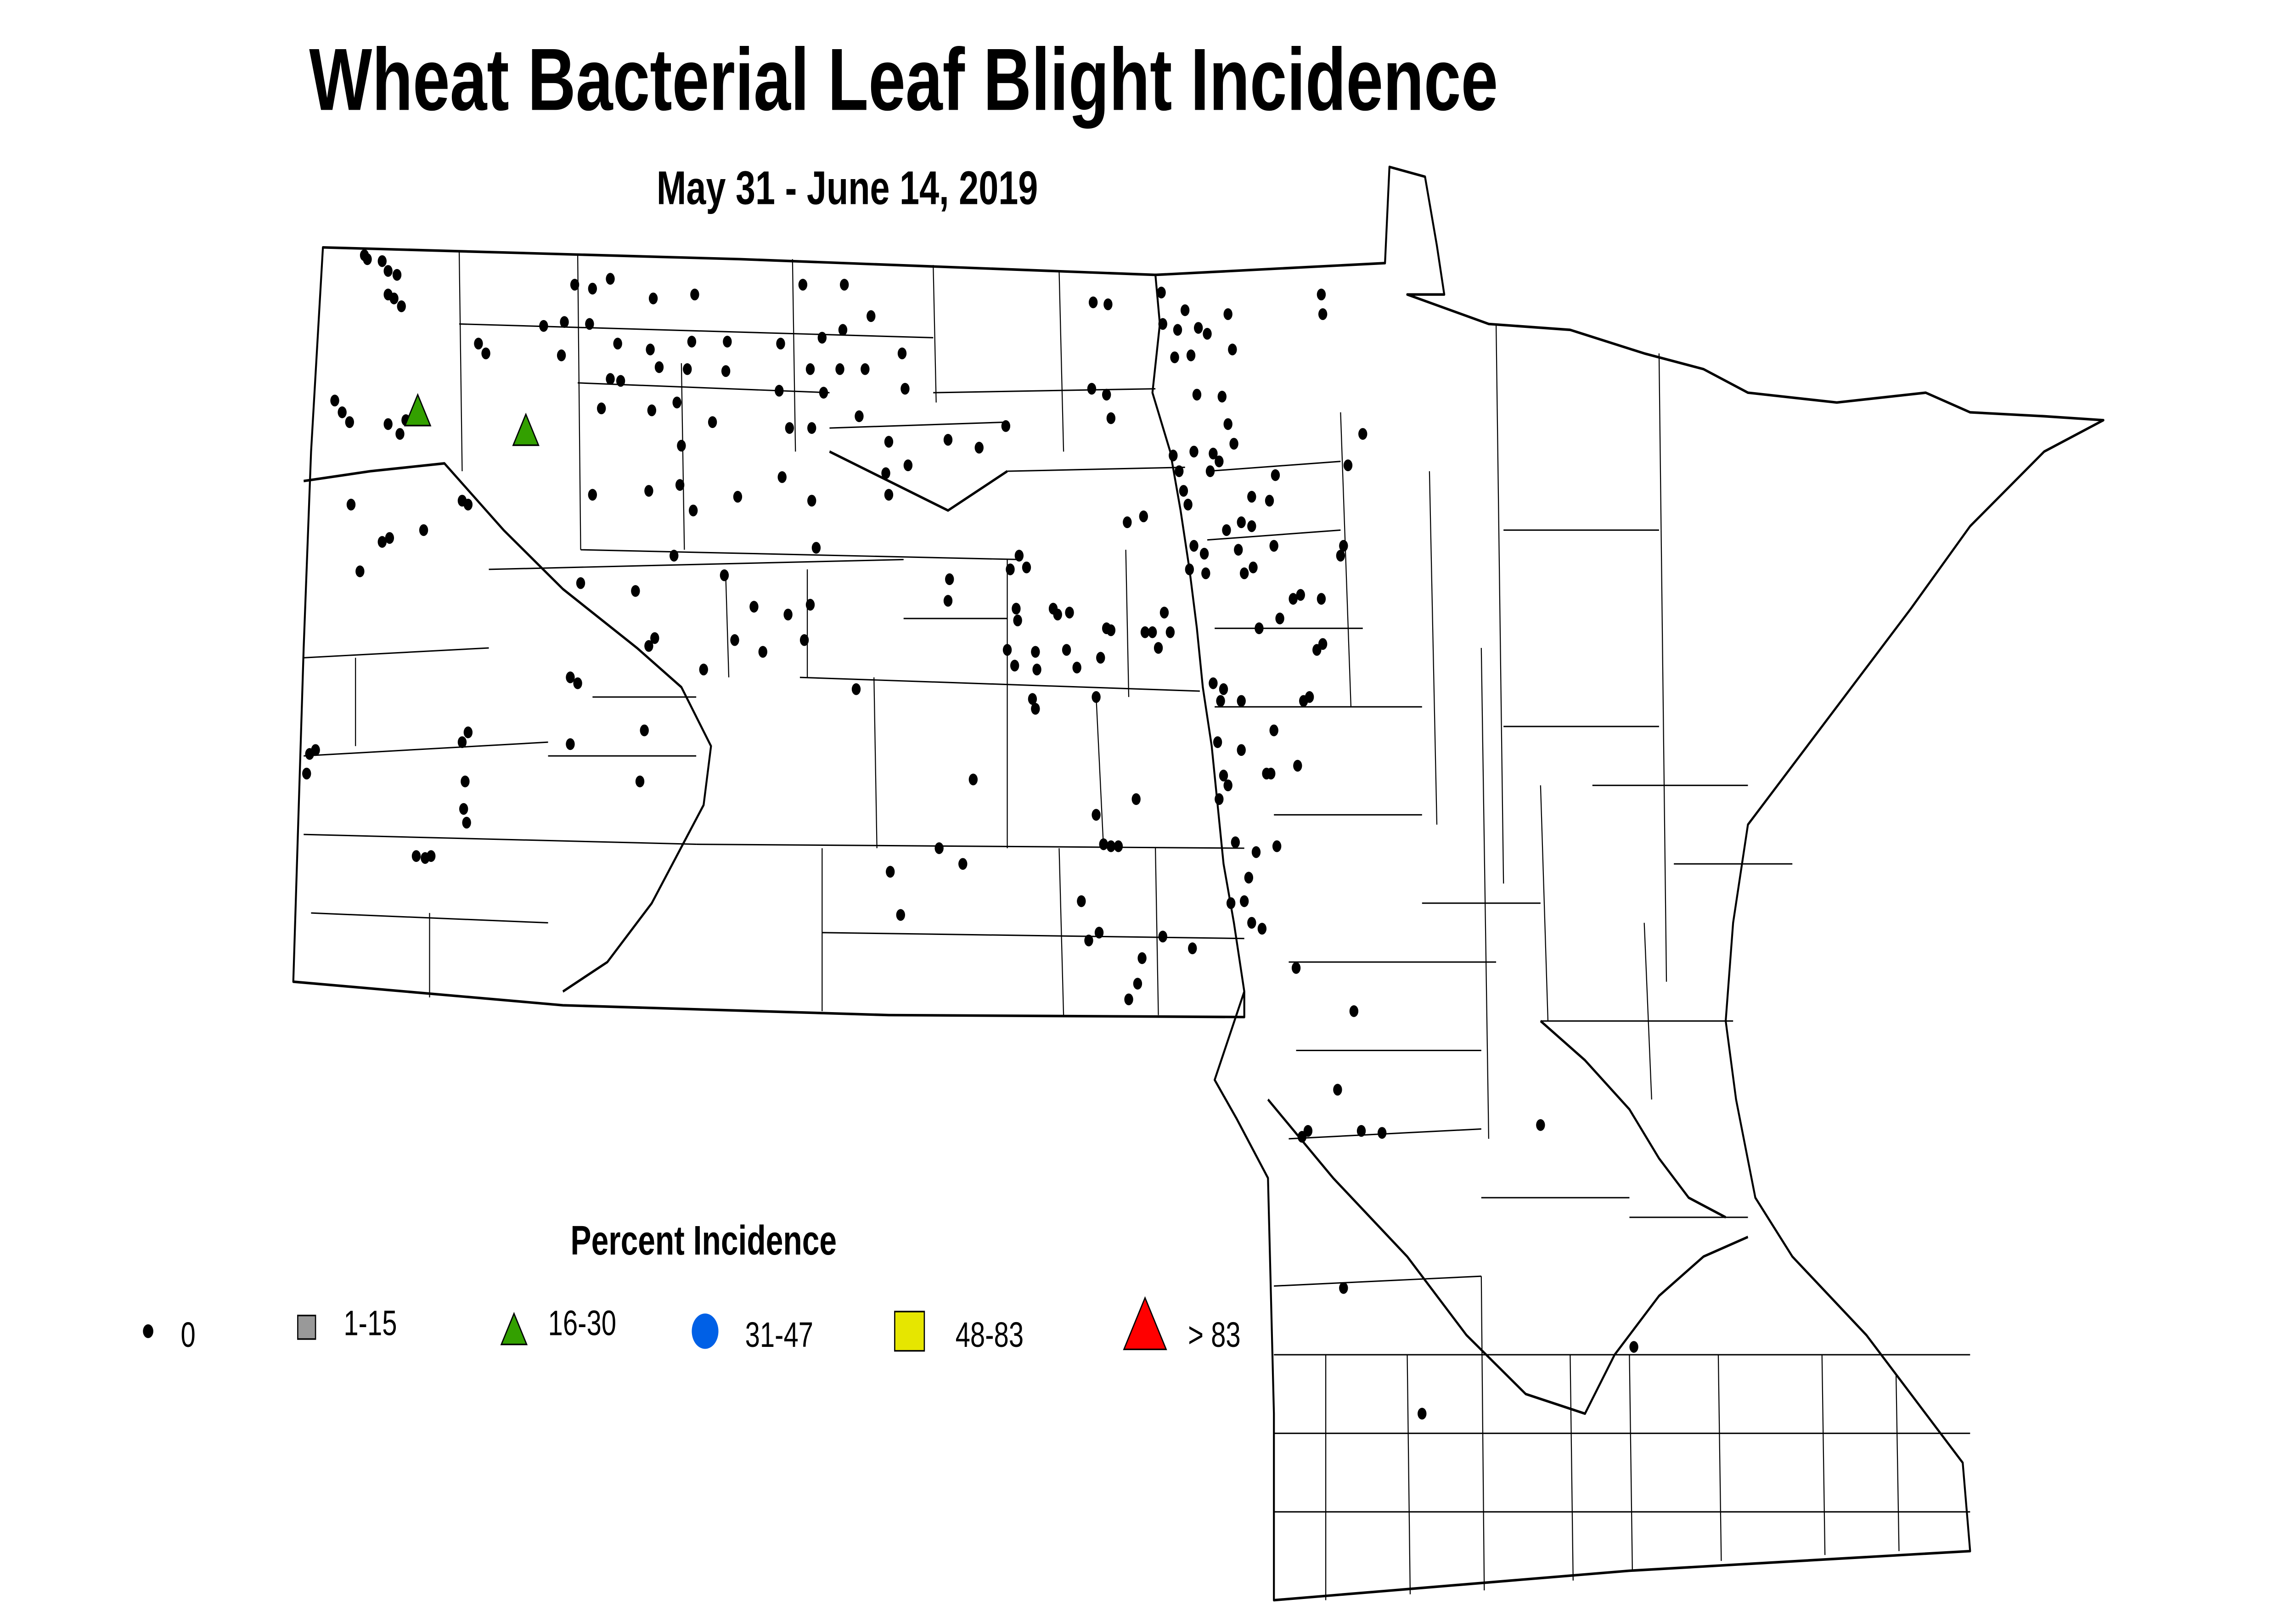 Image resolution: width=2296 pixels, height=1610 pixels. I want to click on legend-item: 1-15, so click(347, 1323).